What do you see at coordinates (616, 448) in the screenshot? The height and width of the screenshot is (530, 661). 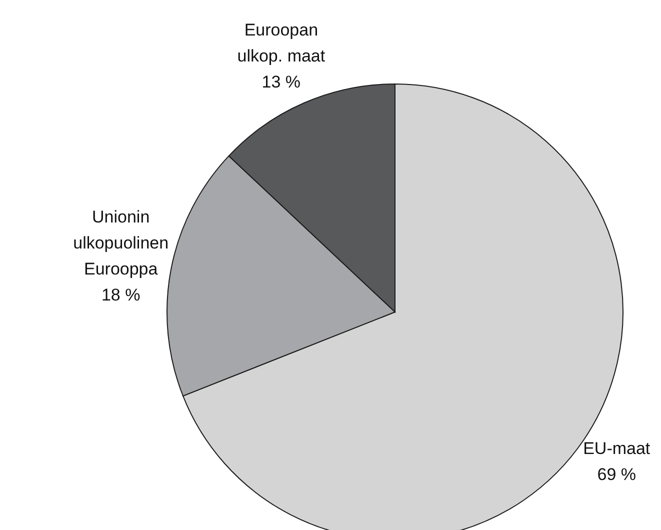 I see `slice-label: EU-maat` at bounding box center [616, 448].